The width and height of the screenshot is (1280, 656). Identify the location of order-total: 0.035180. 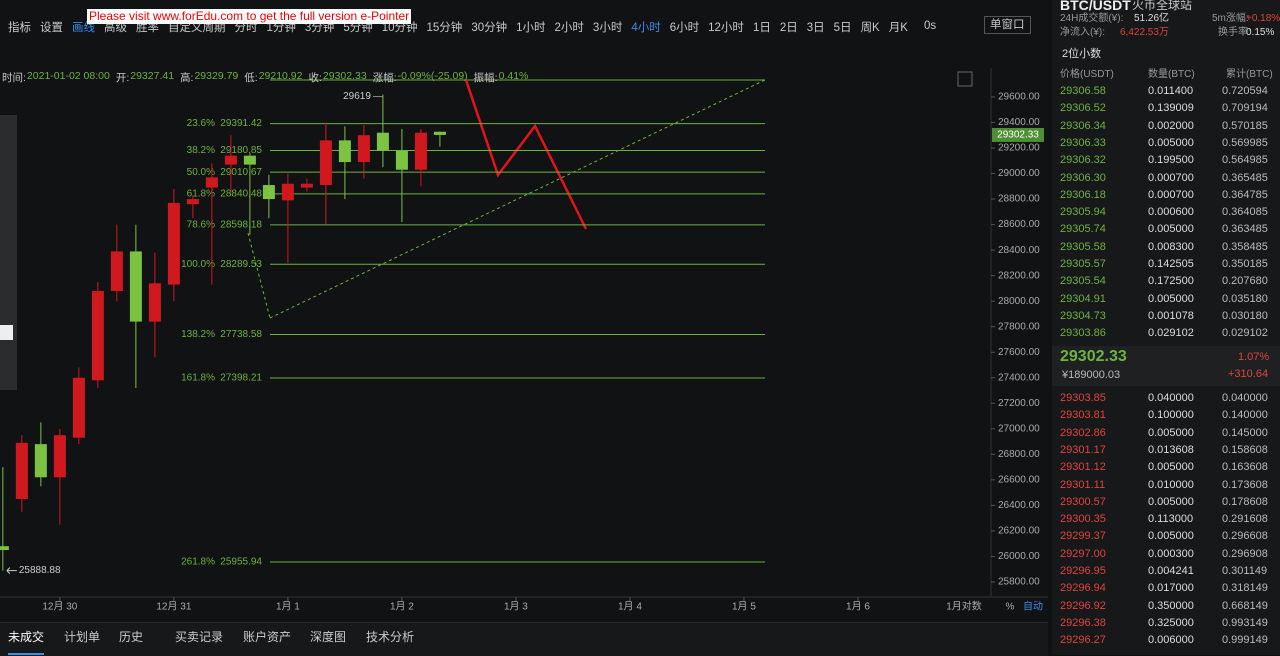
(1245, 298).